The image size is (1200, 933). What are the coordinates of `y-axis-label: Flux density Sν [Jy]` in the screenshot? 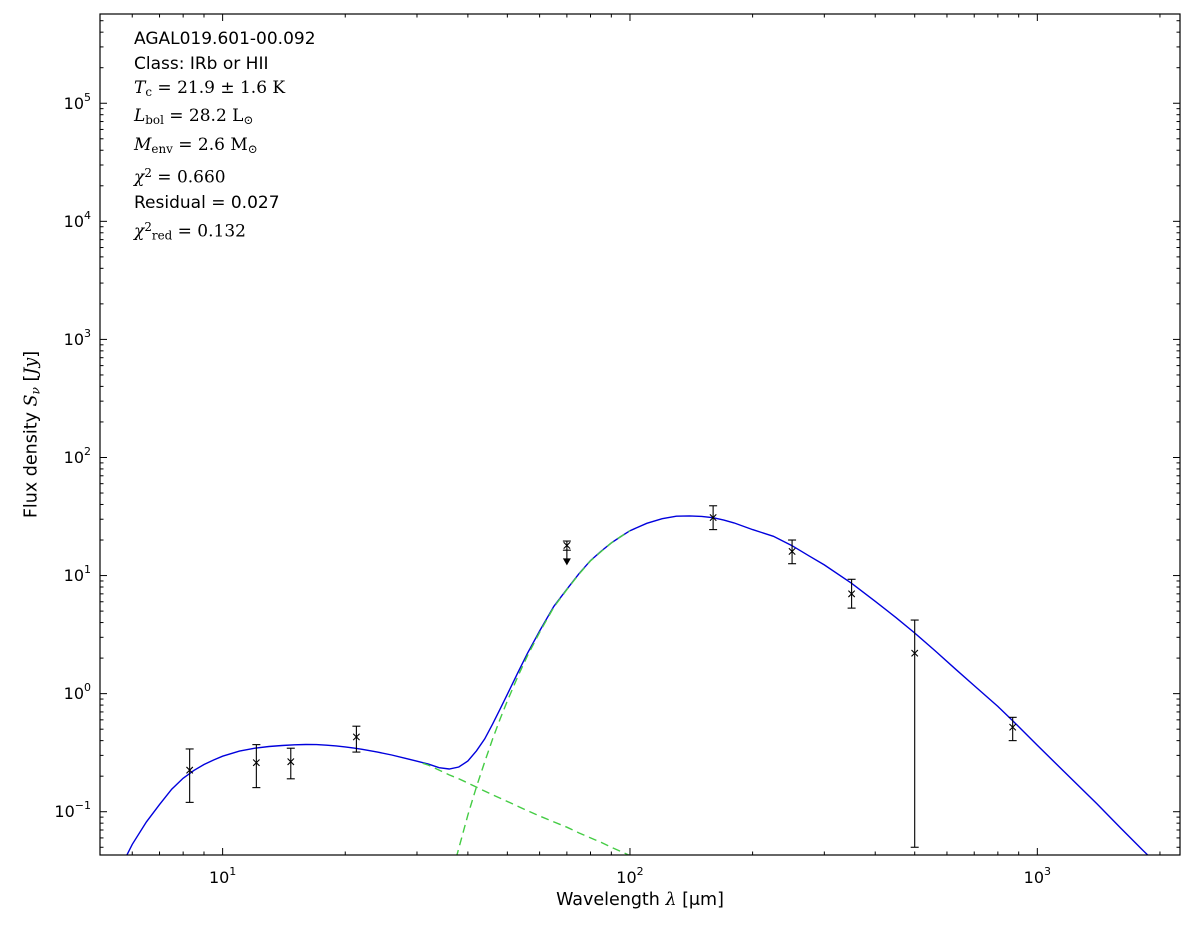 It's located at (32, 434).